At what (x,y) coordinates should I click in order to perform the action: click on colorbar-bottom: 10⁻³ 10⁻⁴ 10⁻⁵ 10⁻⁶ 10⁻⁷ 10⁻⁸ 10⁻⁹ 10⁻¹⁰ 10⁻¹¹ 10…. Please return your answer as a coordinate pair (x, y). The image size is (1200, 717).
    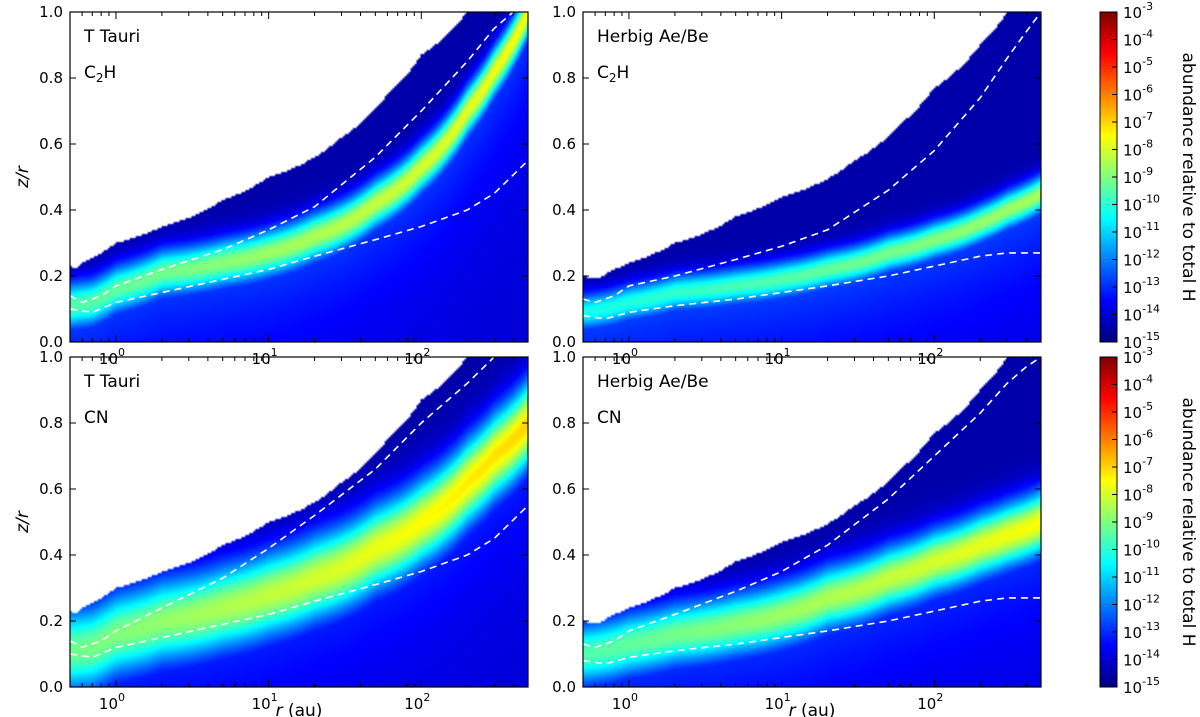
    Looking at the image, I should click on (1148, 521).